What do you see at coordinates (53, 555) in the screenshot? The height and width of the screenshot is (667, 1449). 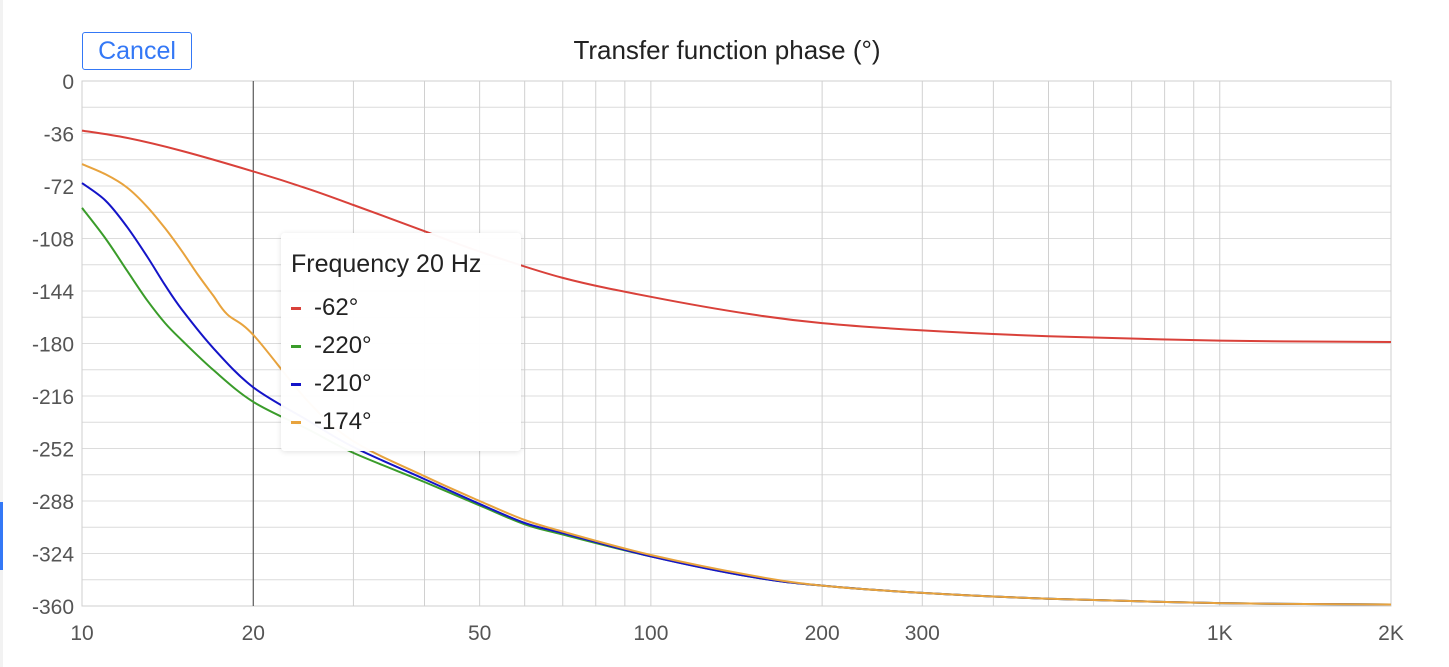 I see `y-tick-label: -324` at bounding box center [53, 555].